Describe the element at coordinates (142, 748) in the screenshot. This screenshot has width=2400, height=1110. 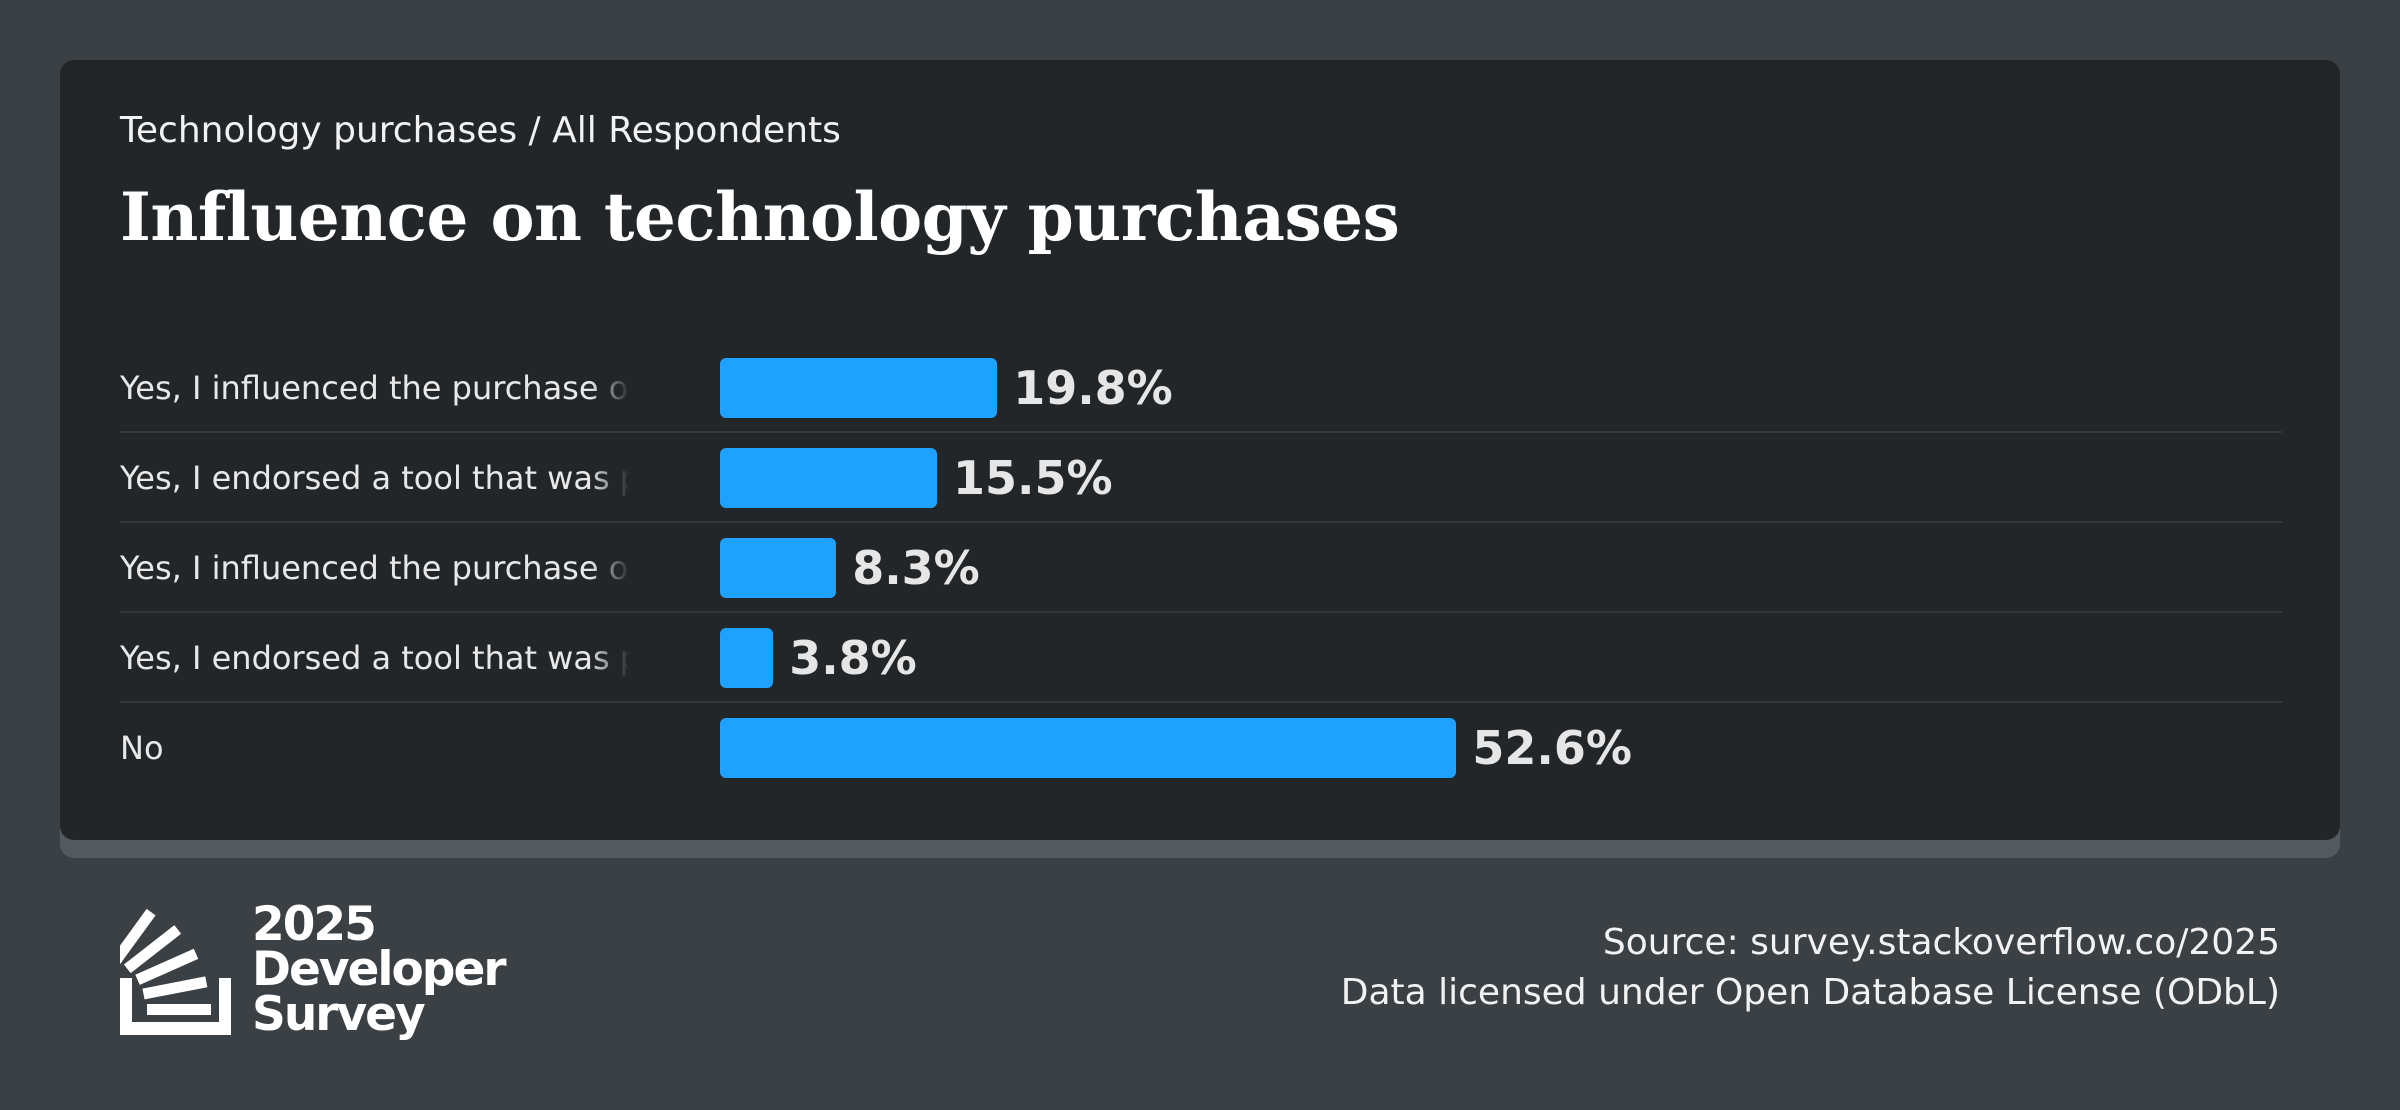
I see `bar-category-label: No` at that location.